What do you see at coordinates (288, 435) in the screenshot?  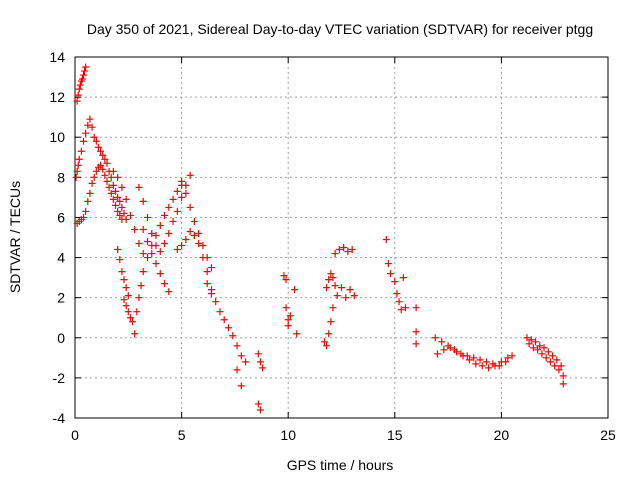 I see `x-tick-label: 10` at bounding box center [288, 435].